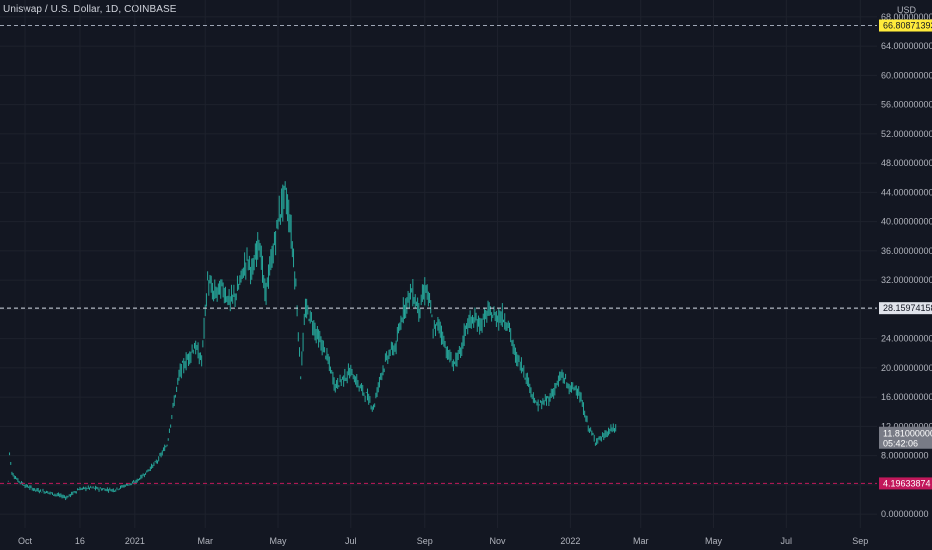 The width and height of the screenshot is (932, 550). I want to click on x-tick-label: 2022, so click(570, 541).